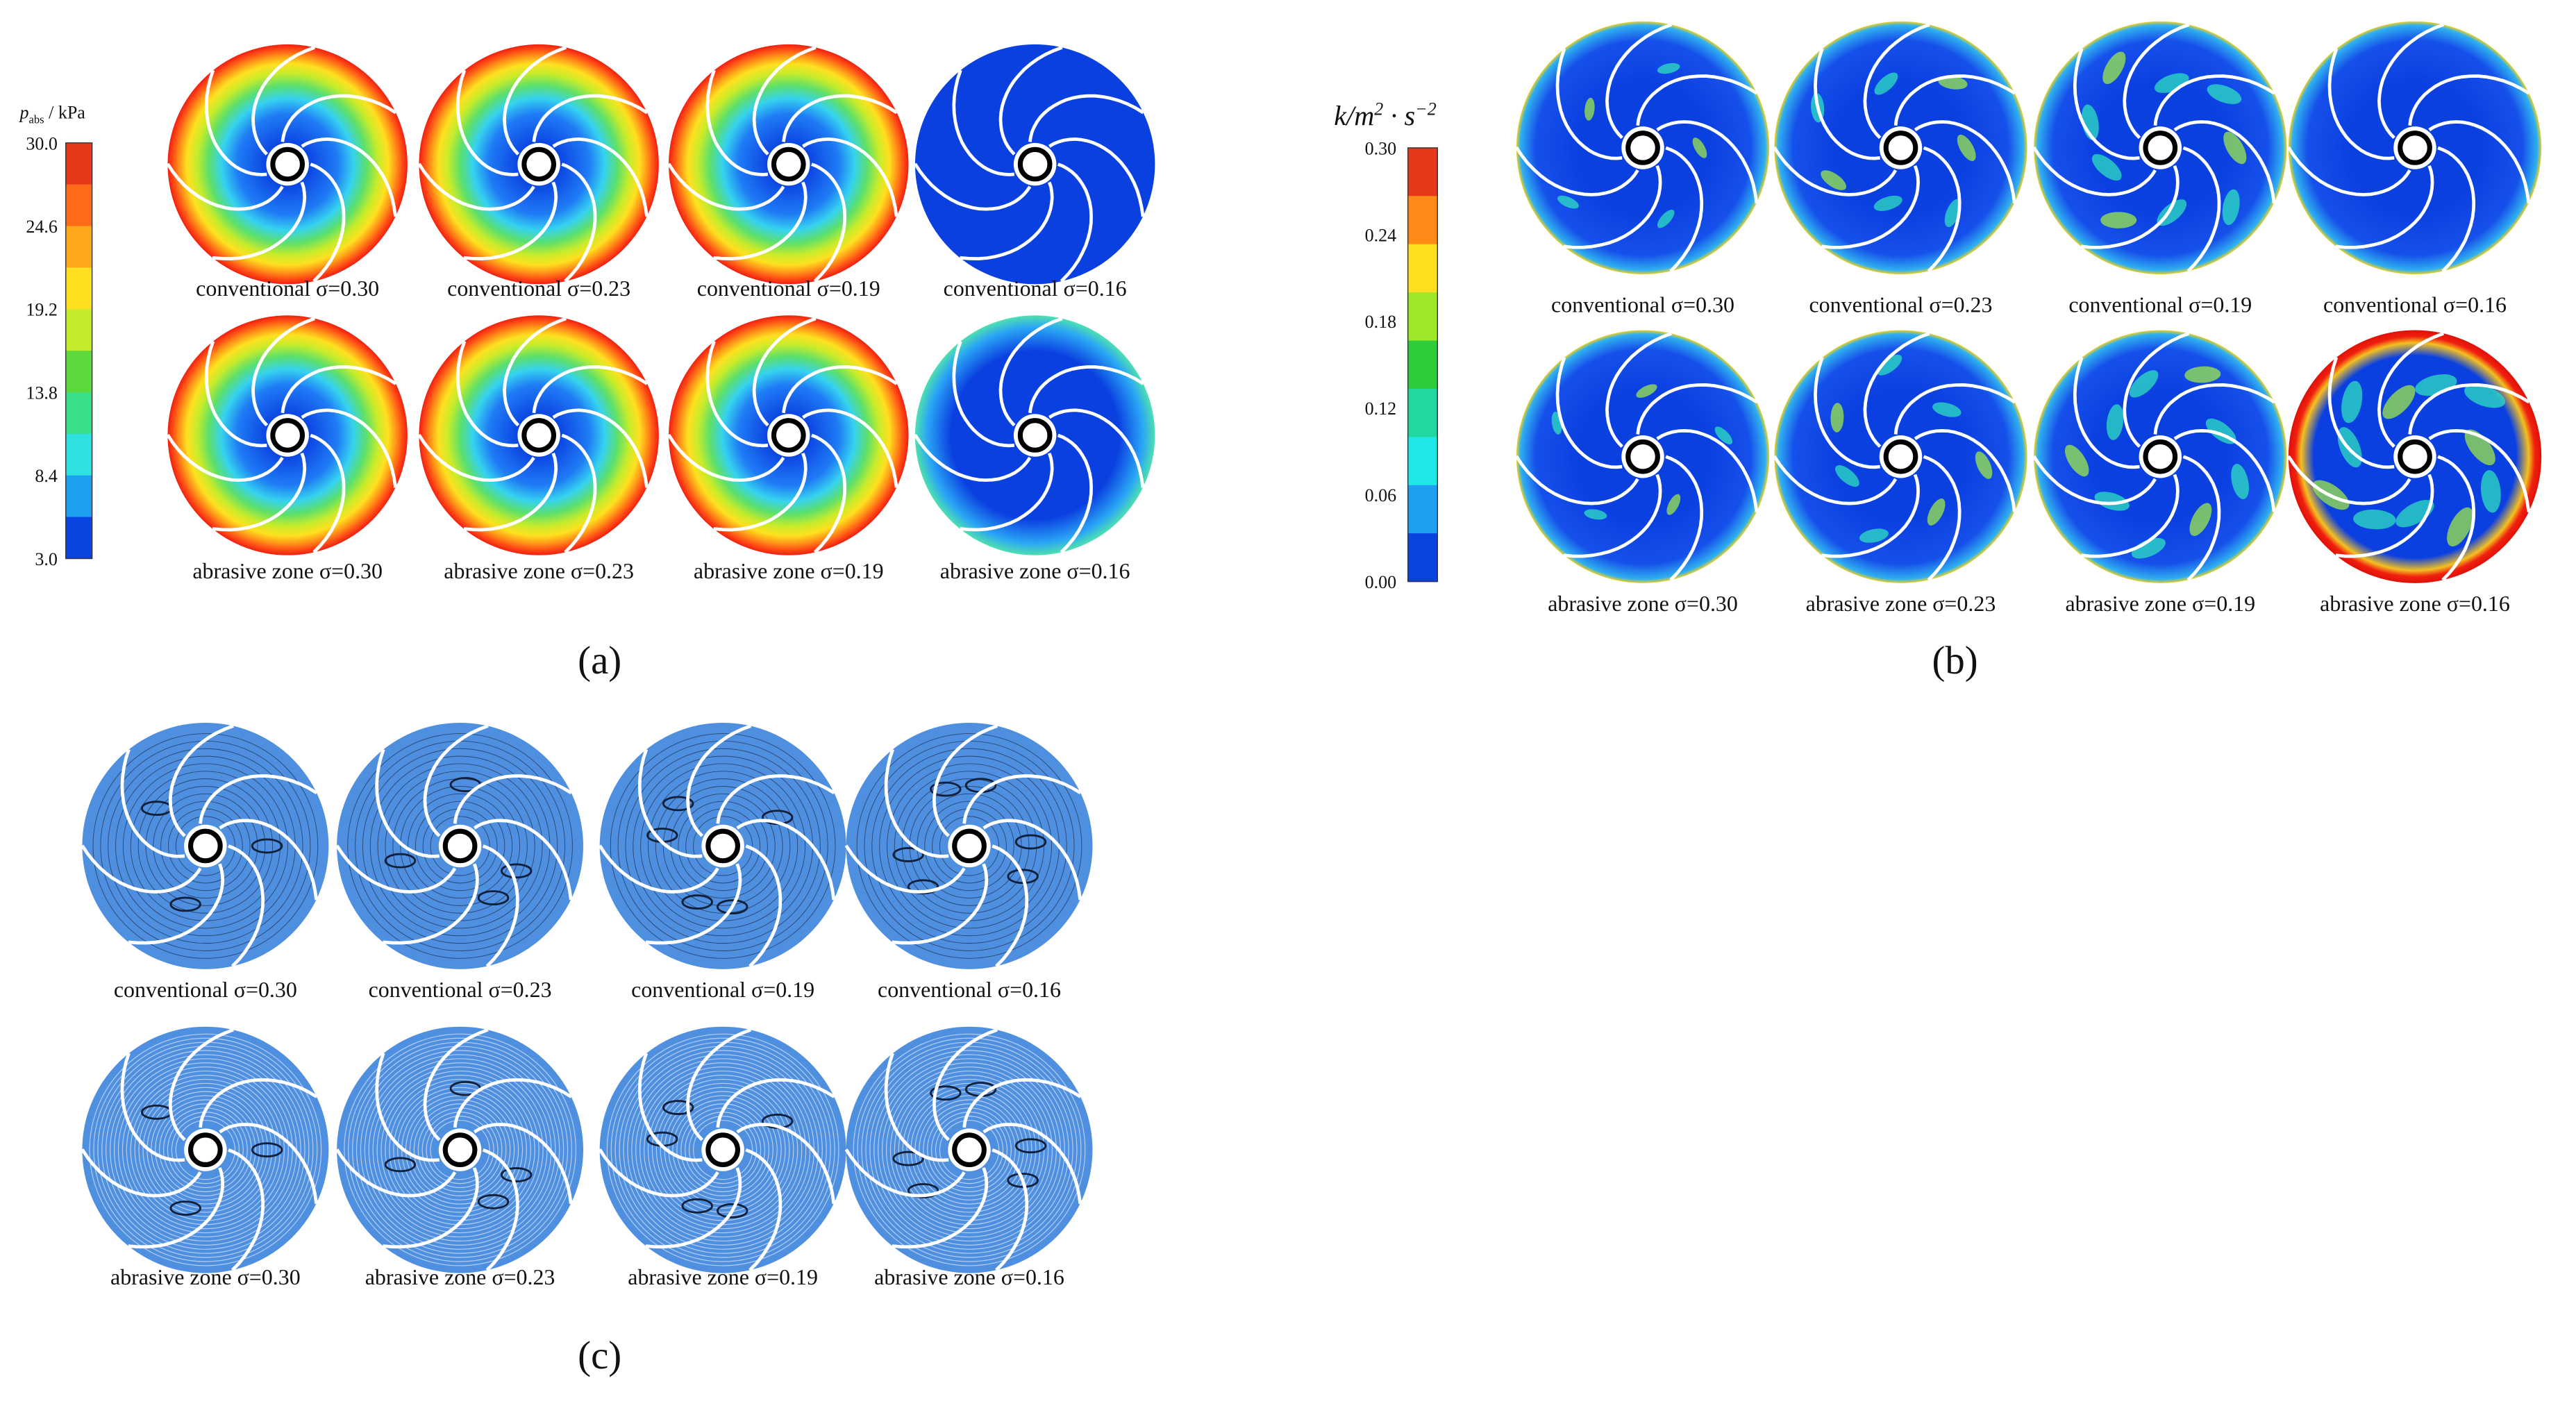 Image resolution: width=2576 pixels, height=1415 pixels. Describe the element at coordinates (1381, 582) in the screenshot. I see `colorbar-tick-label: 0.00` at that location.